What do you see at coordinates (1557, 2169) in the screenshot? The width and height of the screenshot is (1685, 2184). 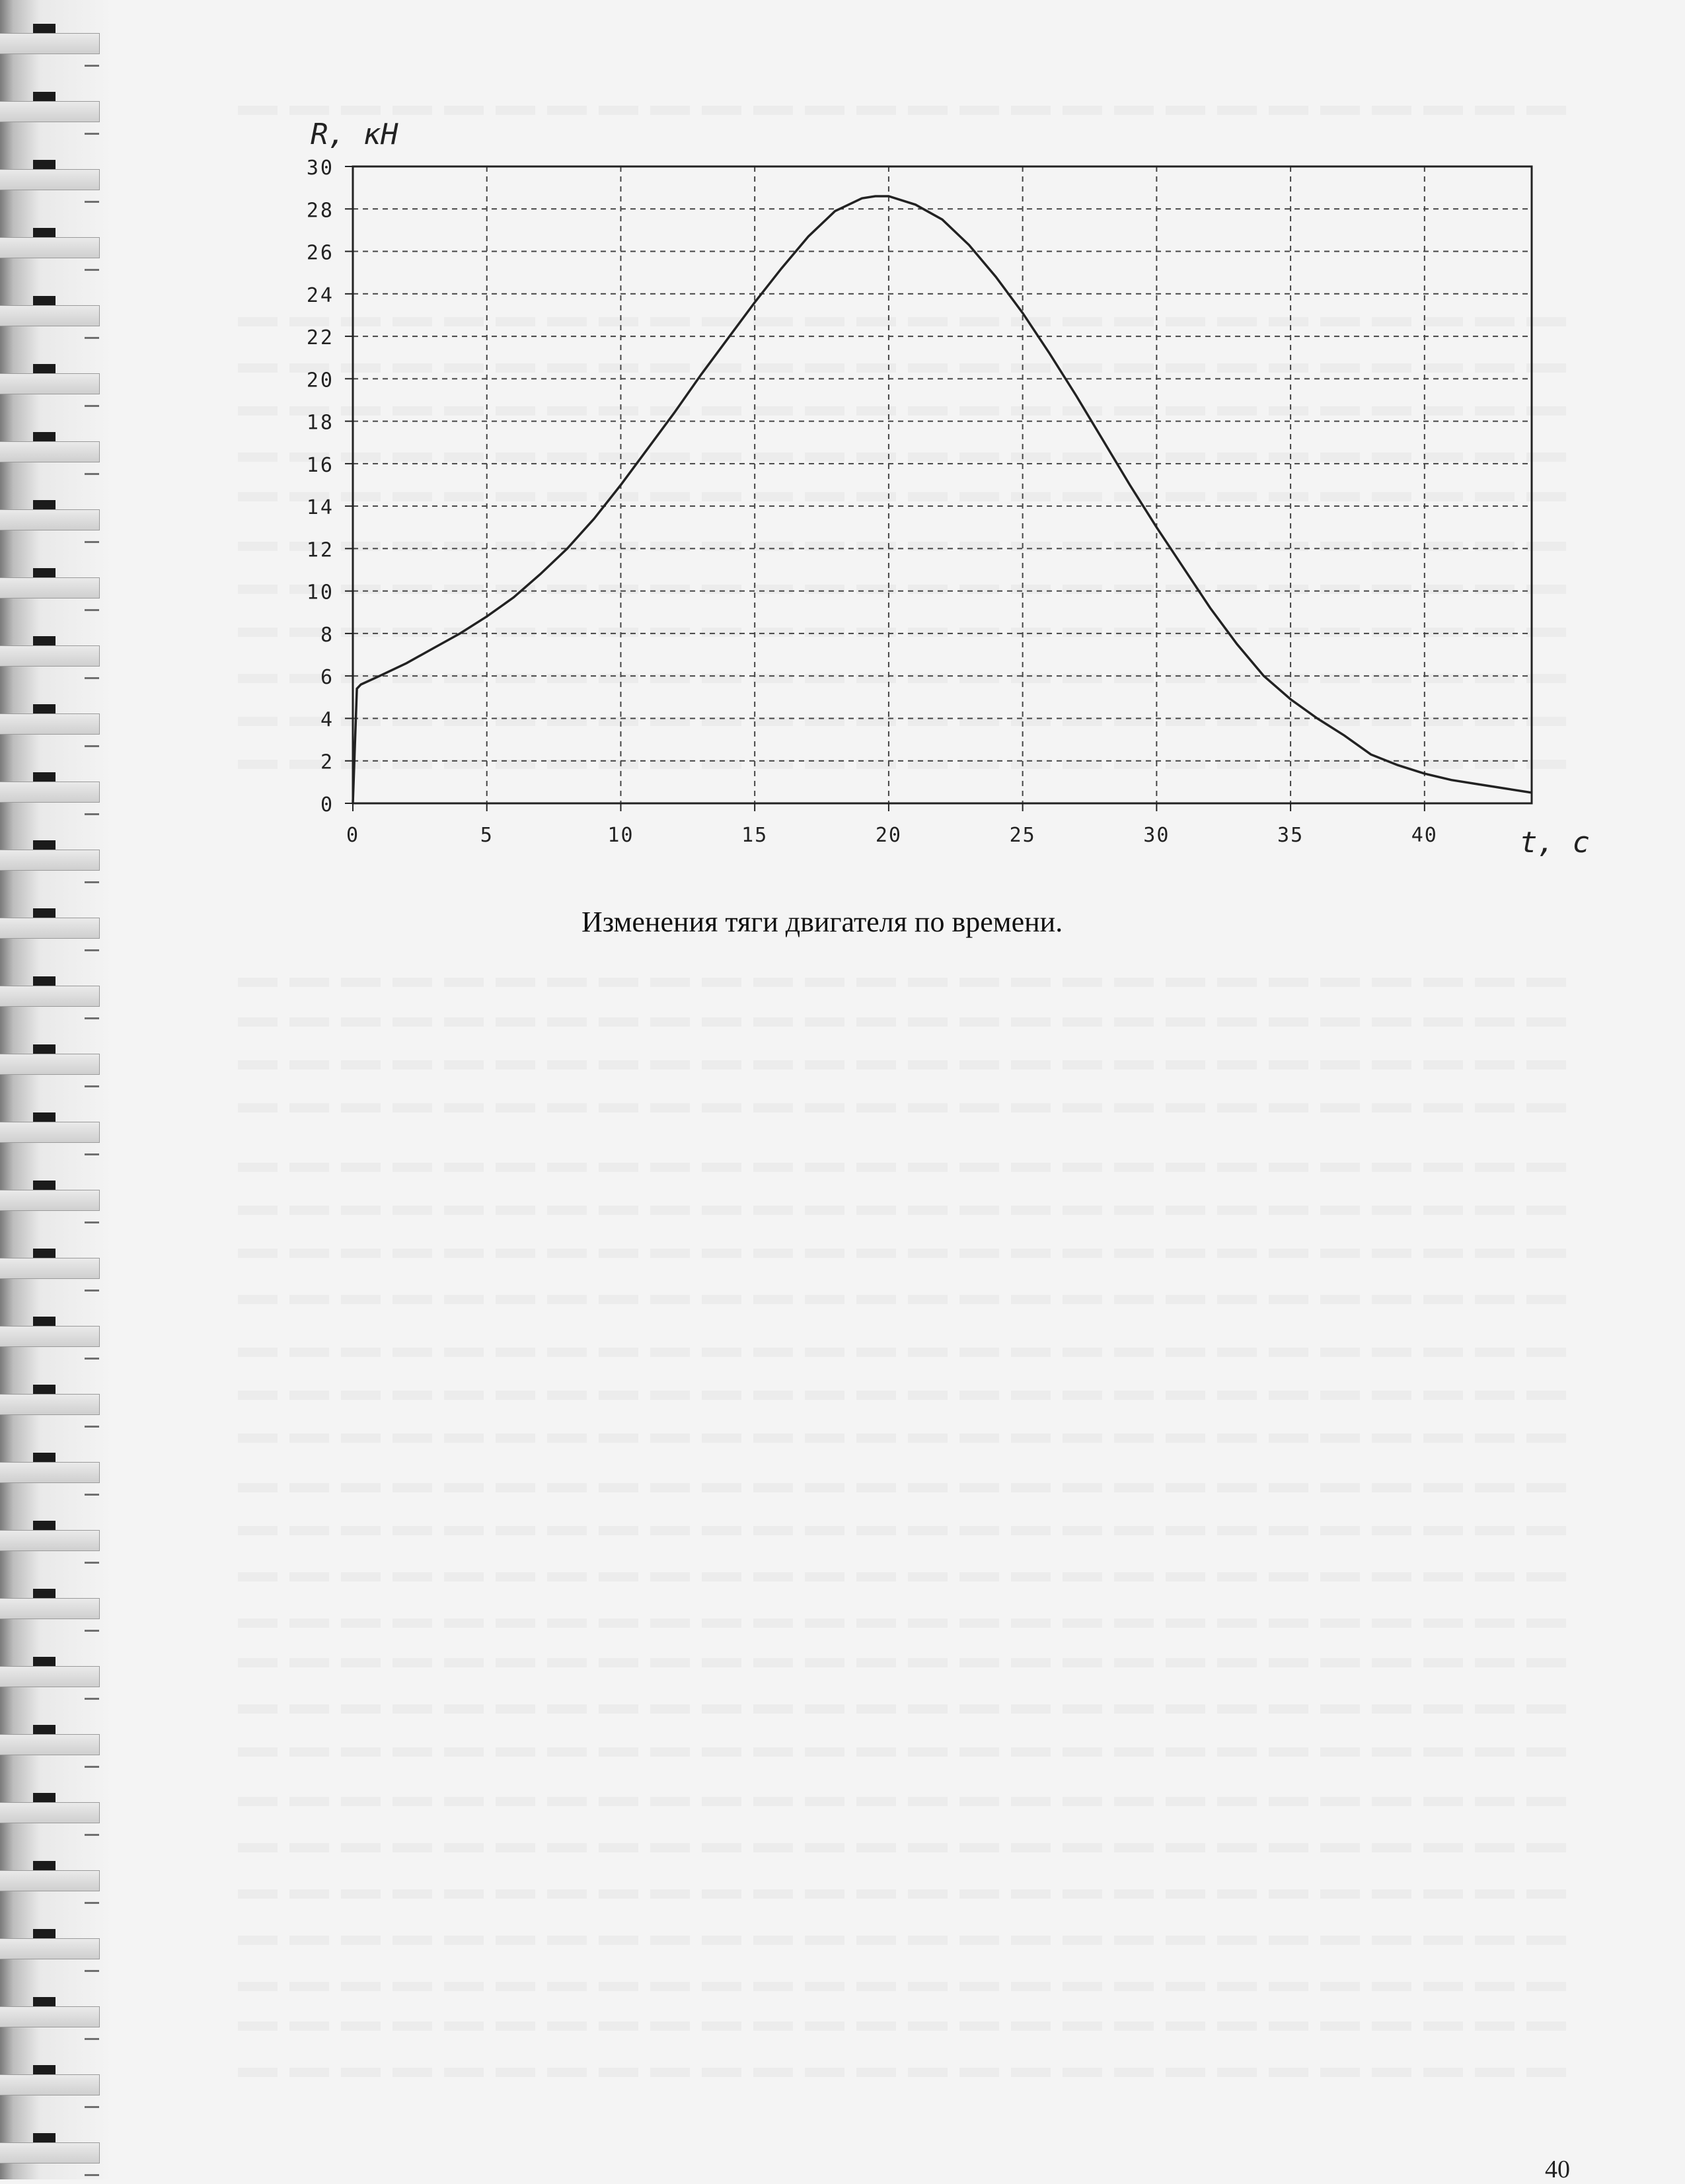 I see `page-number: 40` at bounding box center [1557, 2169].